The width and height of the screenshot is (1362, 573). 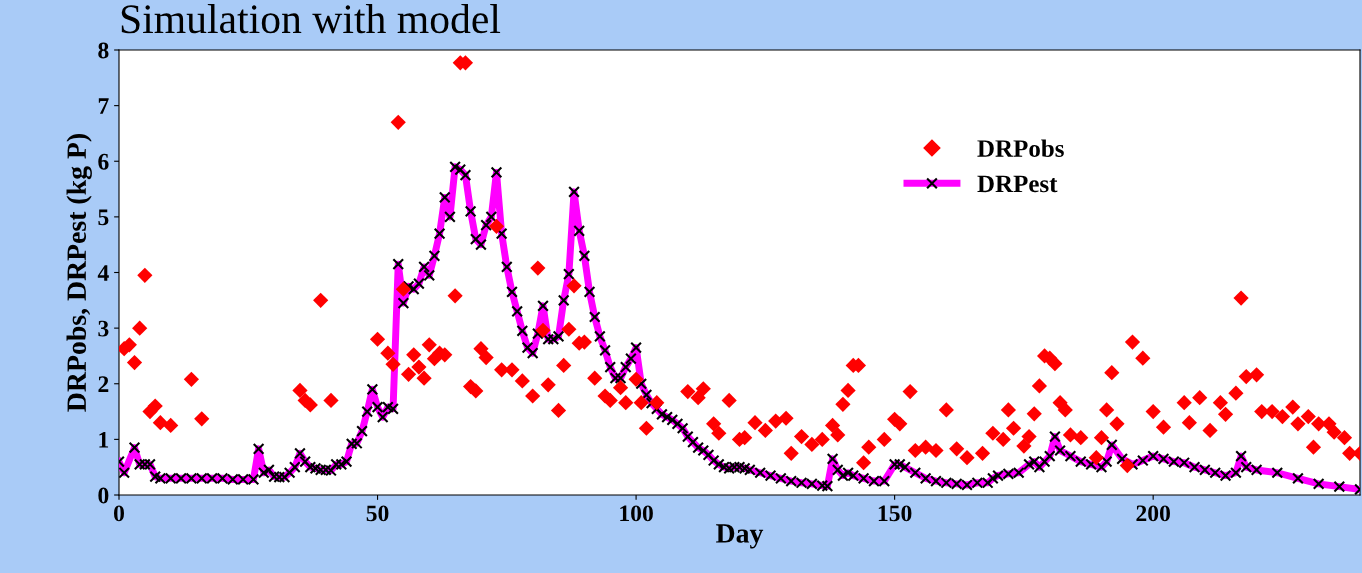 What do you see at coordinates (103, 495) in the screenshot?
I see `y-tick-label: 0` at bounding box center [103, 495].